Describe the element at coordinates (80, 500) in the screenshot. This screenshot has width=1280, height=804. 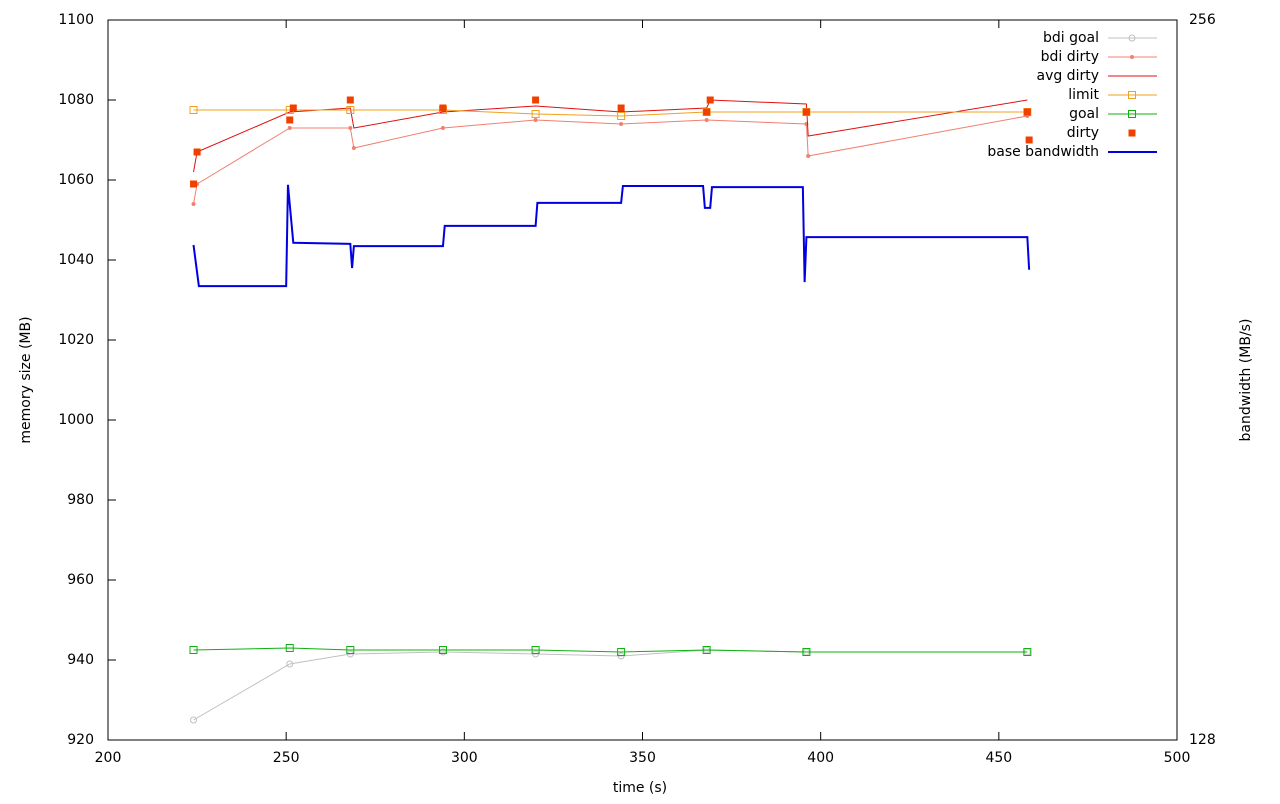
I see `y-tick-label: 980` at that location.